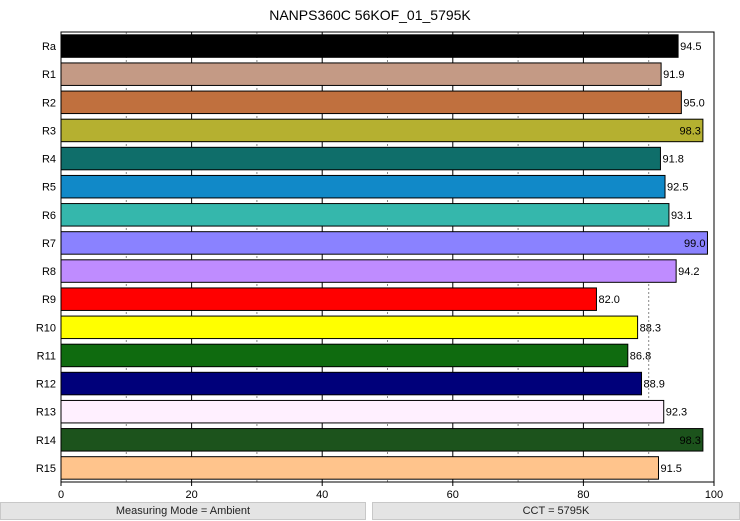  Describe the element at coordinates (359, 468) in the screenshot. I see `bar-r15` at that location.